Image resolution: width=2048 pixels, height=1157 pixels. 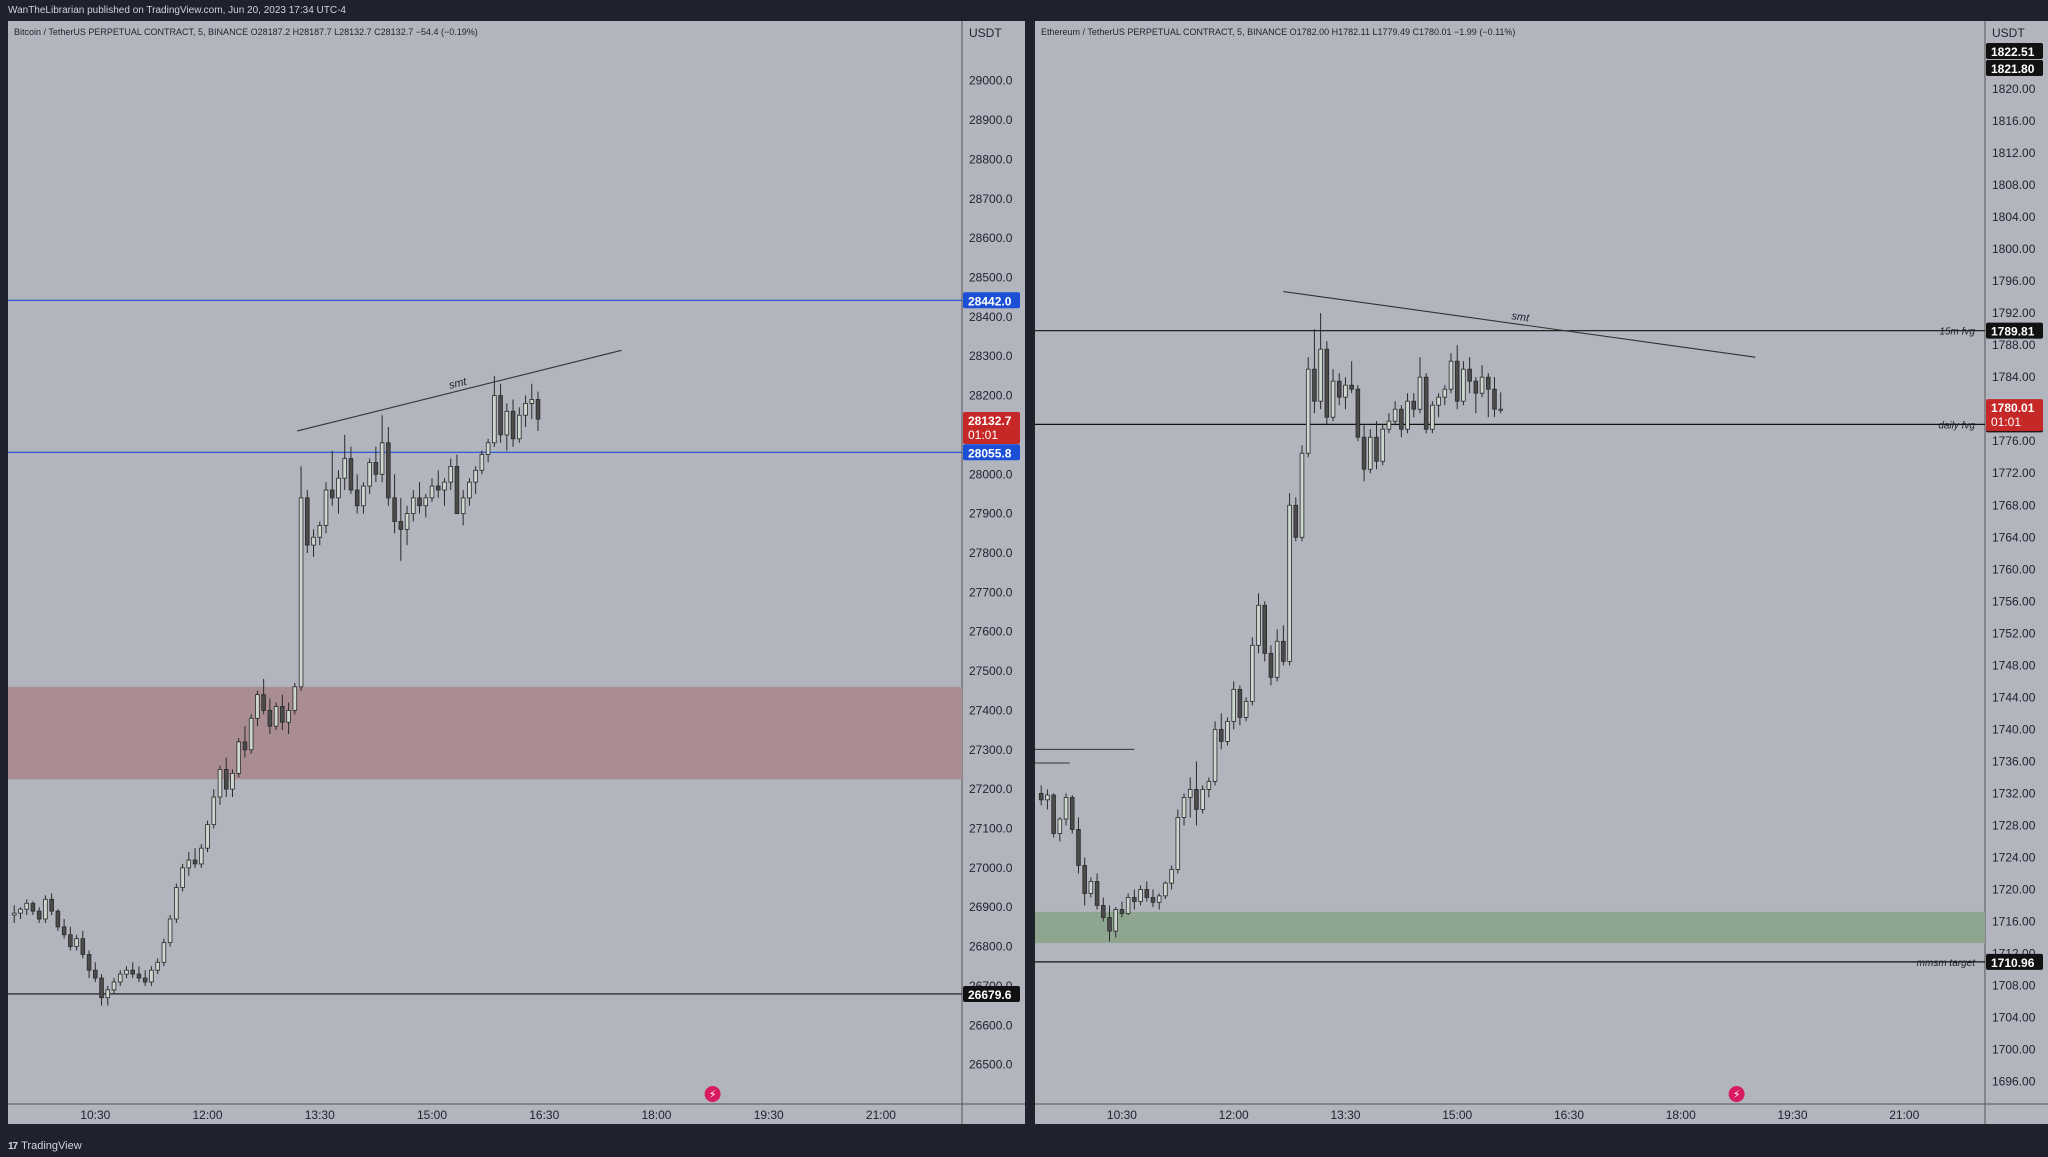 What do you see at coordinates (991, 947) in the screenshot?
I see `btc-y-tick-label: 26800.0` at bounding box center [991, 947].